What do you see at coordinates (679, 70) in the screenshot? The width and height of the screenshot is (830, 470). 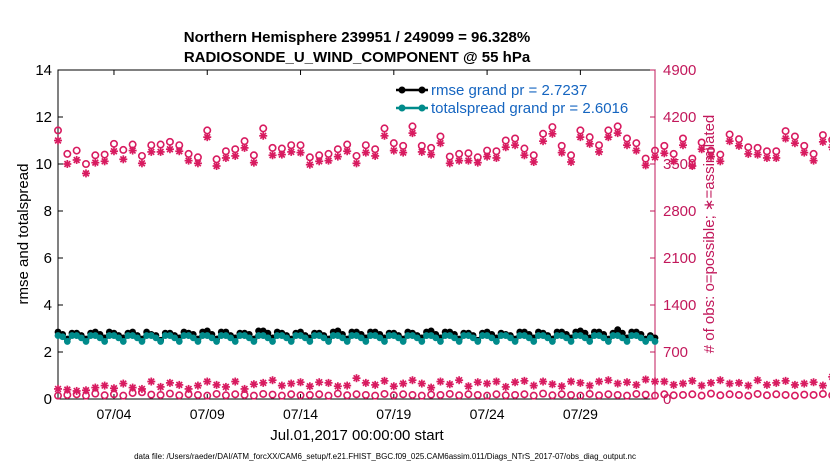 I see `y-tick-label-right: 4900` at bounding box center [679, 70].